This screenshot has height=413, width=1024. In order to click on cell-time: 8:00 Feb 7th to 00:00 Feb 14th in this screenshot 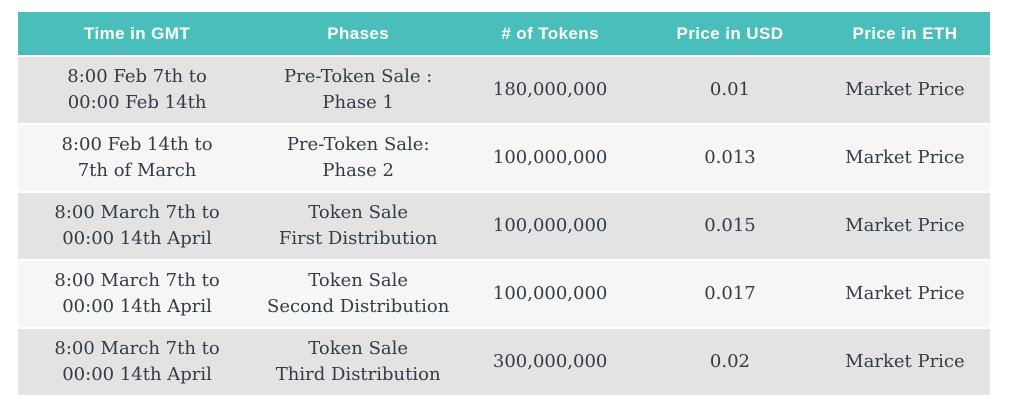, I will do `click(137, 89)`.